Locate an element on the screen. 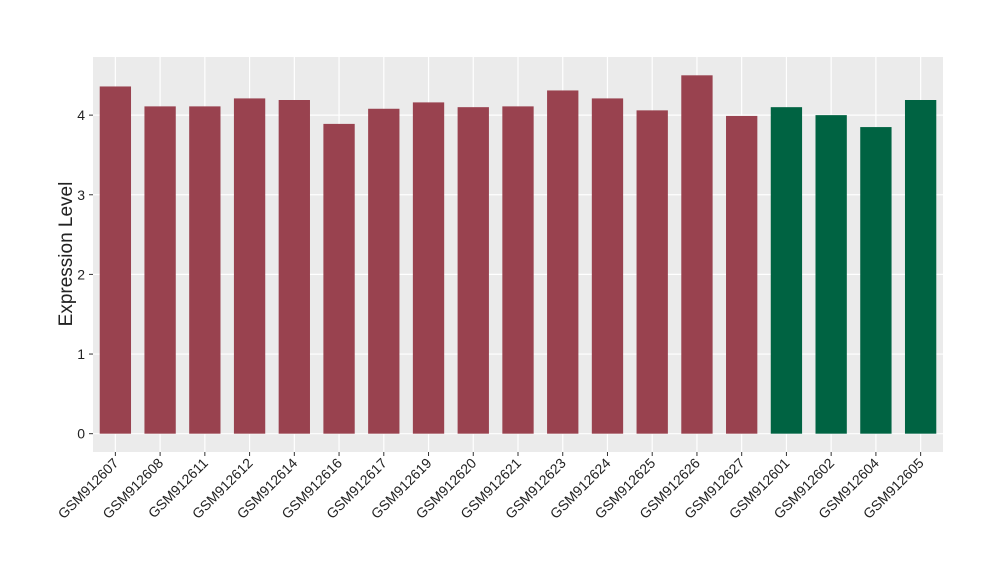 Image resolution: width=1000 pixels, height=585 pixels. y-tick-label: 0 is located at coordinates (81, 434).